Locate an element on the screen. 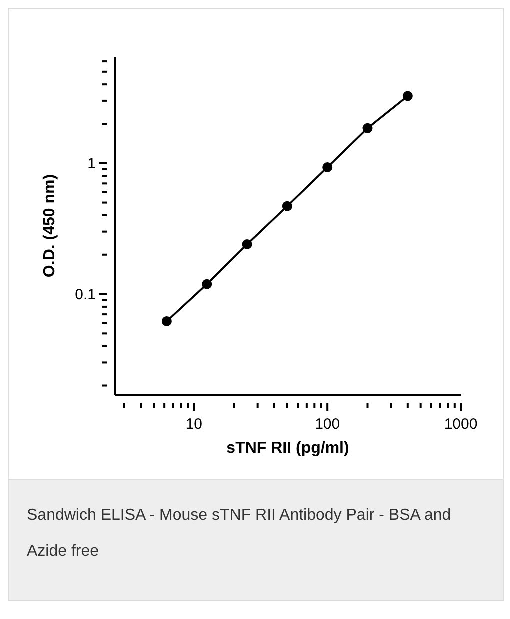 The image size is (510, 619). text: Sandwich ELISA - Mouse sTNF RII Antibody Pair - BSA and Azide free is located at coordinates (239, 534).